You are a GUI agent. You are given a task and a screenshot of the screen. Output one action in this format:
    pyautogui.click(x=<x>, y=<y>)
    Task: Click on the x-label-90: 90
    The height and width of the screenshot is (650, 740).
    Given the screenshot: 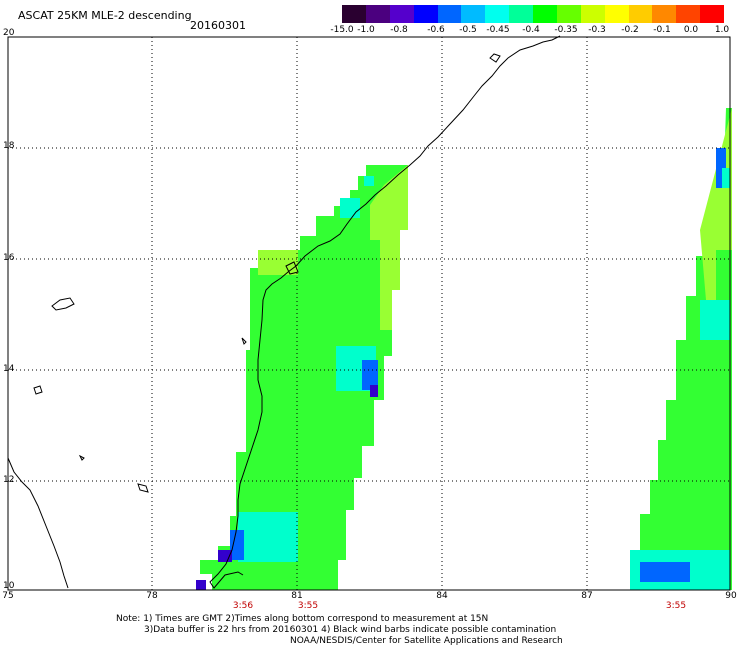 What is the action you would take?
    pyautogui.click(x=731, y=596)
    